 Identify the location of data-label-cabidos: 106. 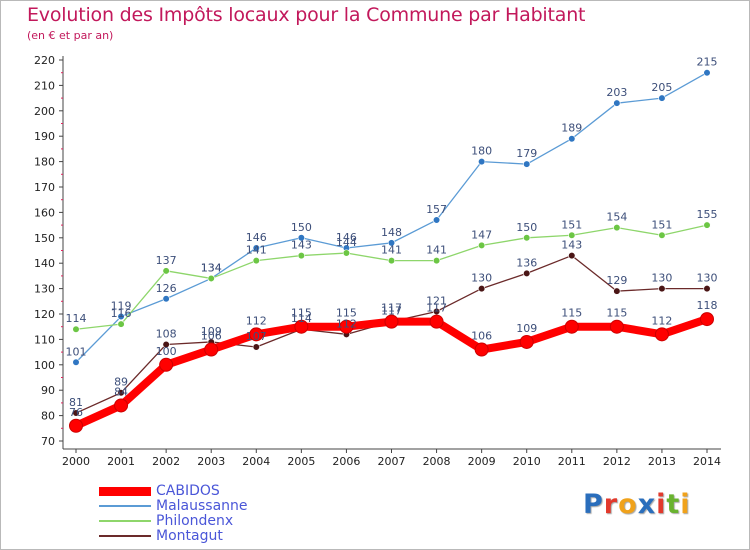
(481, 336).